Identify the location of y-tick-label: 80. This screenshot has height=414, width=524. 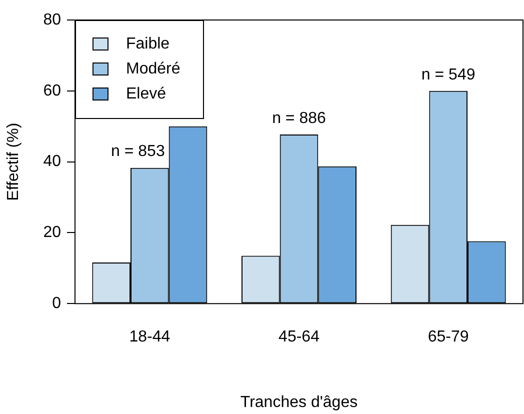
(52, 19).